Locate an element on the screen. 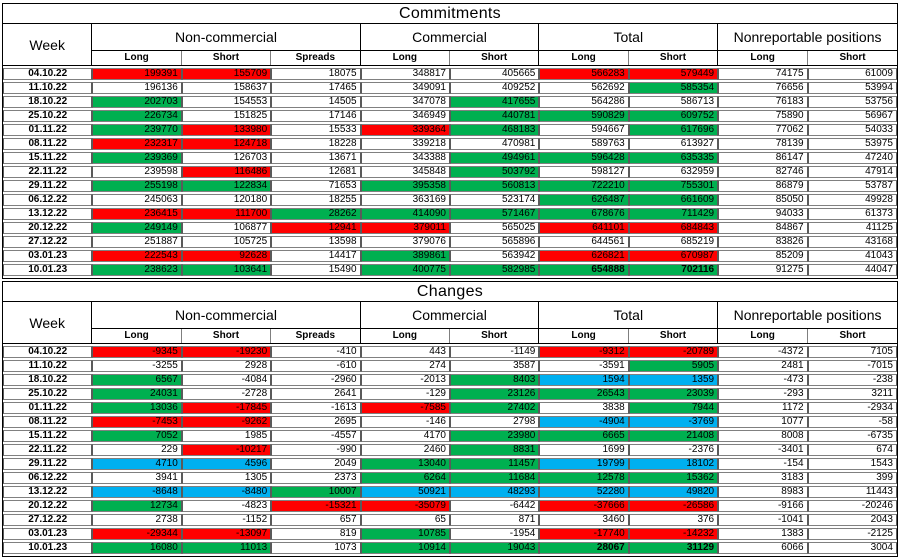 This screenshot has height=559, width=900. value-cell: 564286 is located at coordinates (584, 102).